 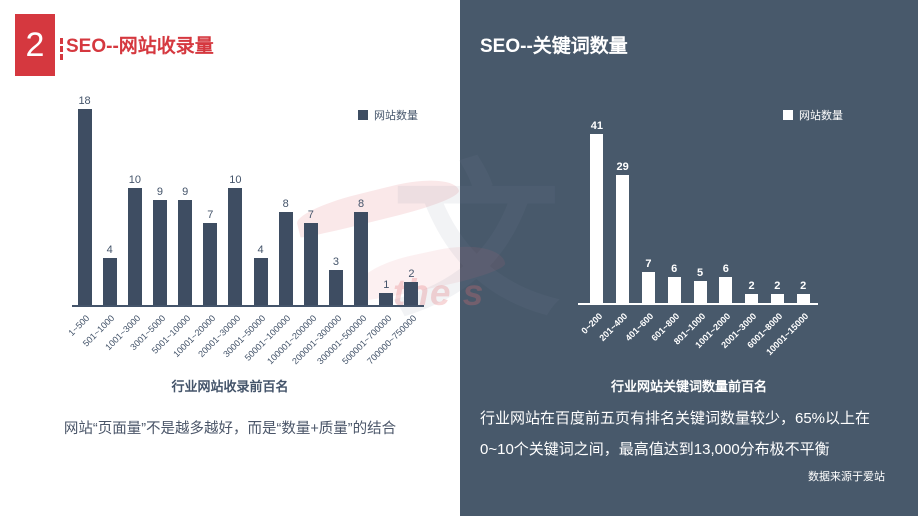 What do you see at coordinates (230, 386) in the screenshot?
I see `left-chart-caption: 行业网站收录前百名` at bounding box center [230, 386].